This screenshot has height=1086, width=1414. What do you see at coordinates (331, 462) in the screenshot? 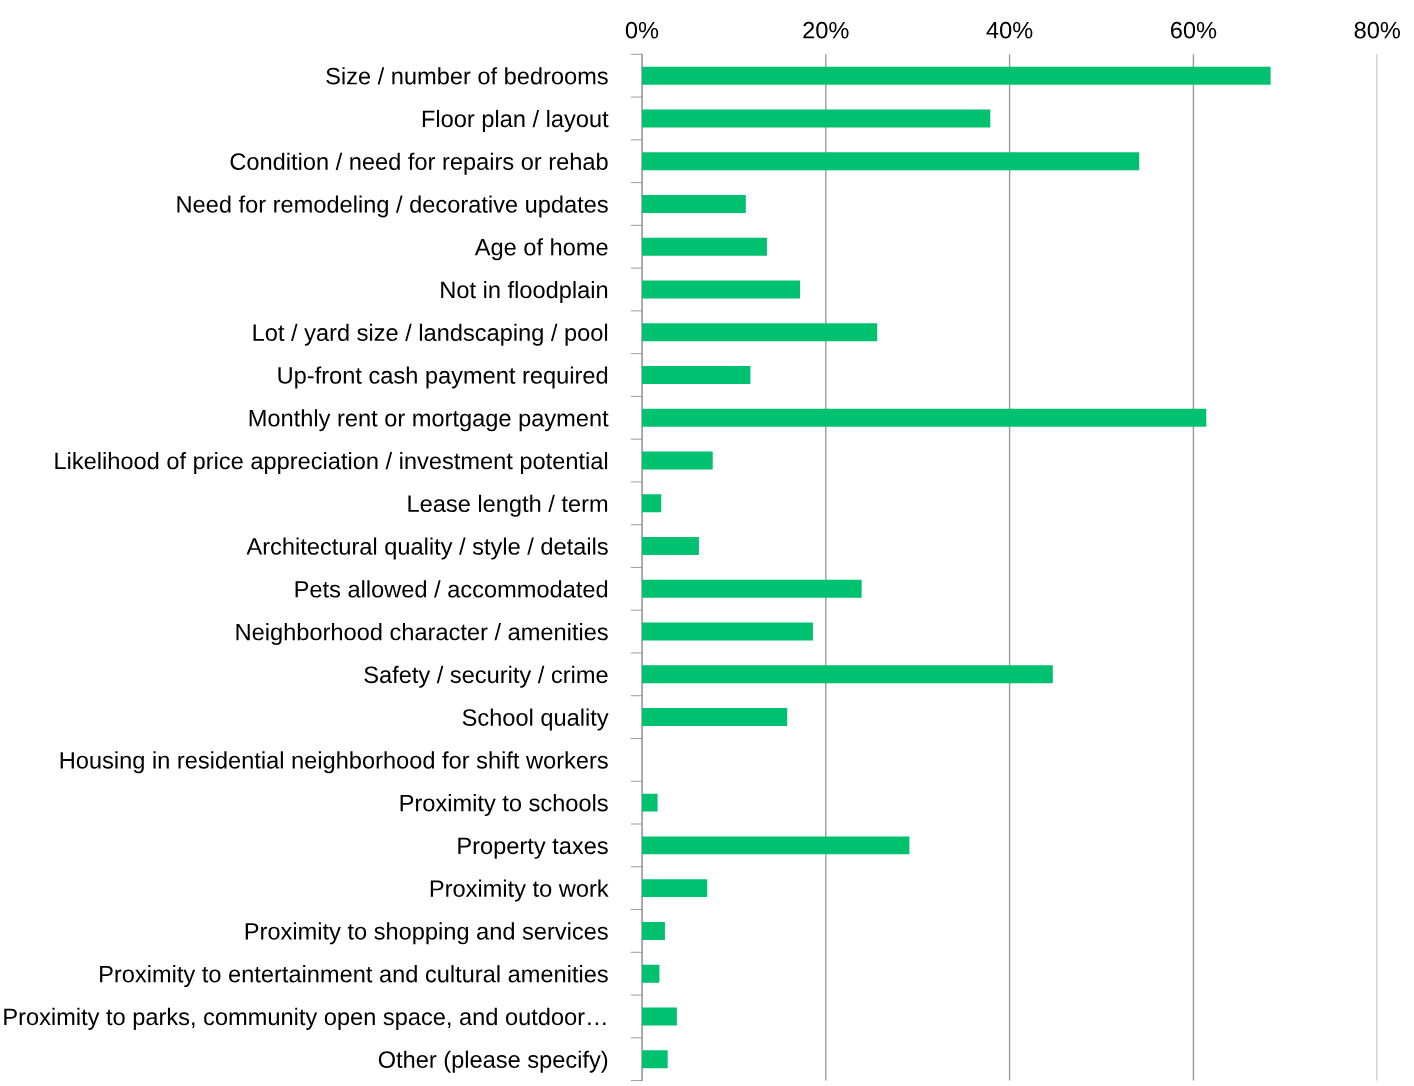
I see `y-tick-label: Likelihood of price appreciation / investment potential` at bounding box center [331, 462].